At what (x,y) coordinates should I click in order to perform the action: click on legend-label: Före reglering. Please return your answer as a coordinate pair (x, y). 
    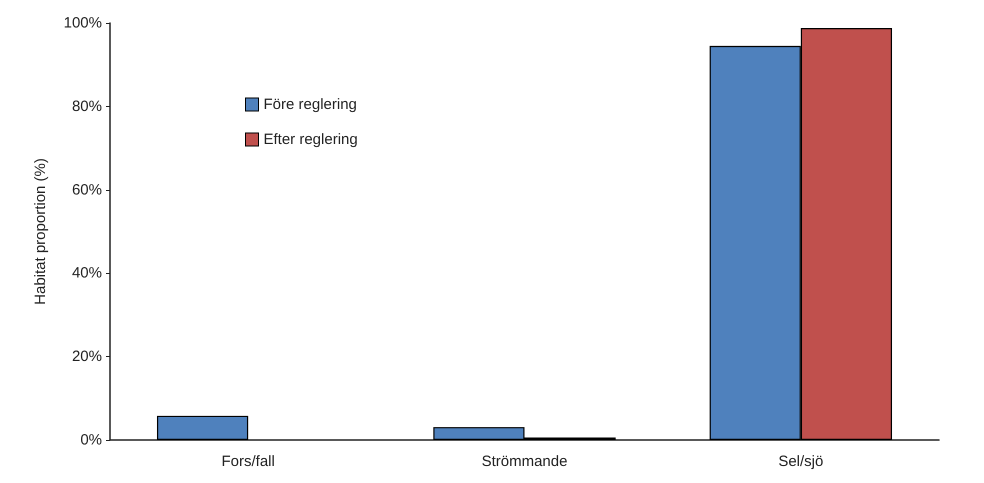
    Looking at the image, I should click on (310, 104).